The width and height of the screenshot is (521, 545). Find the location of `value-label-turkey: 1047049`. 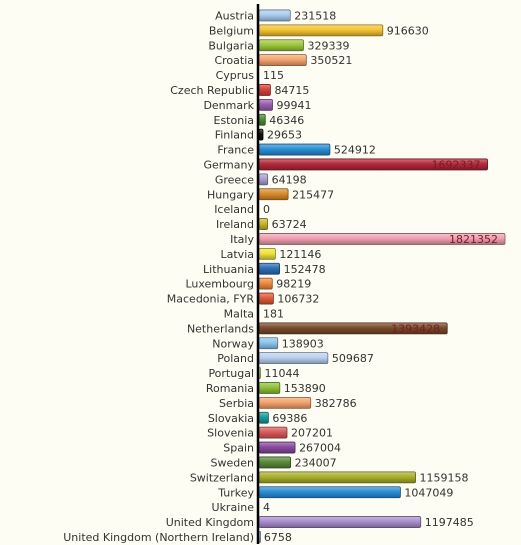

value-label-turkey: 1047049 is located at coordinates (428, 492).